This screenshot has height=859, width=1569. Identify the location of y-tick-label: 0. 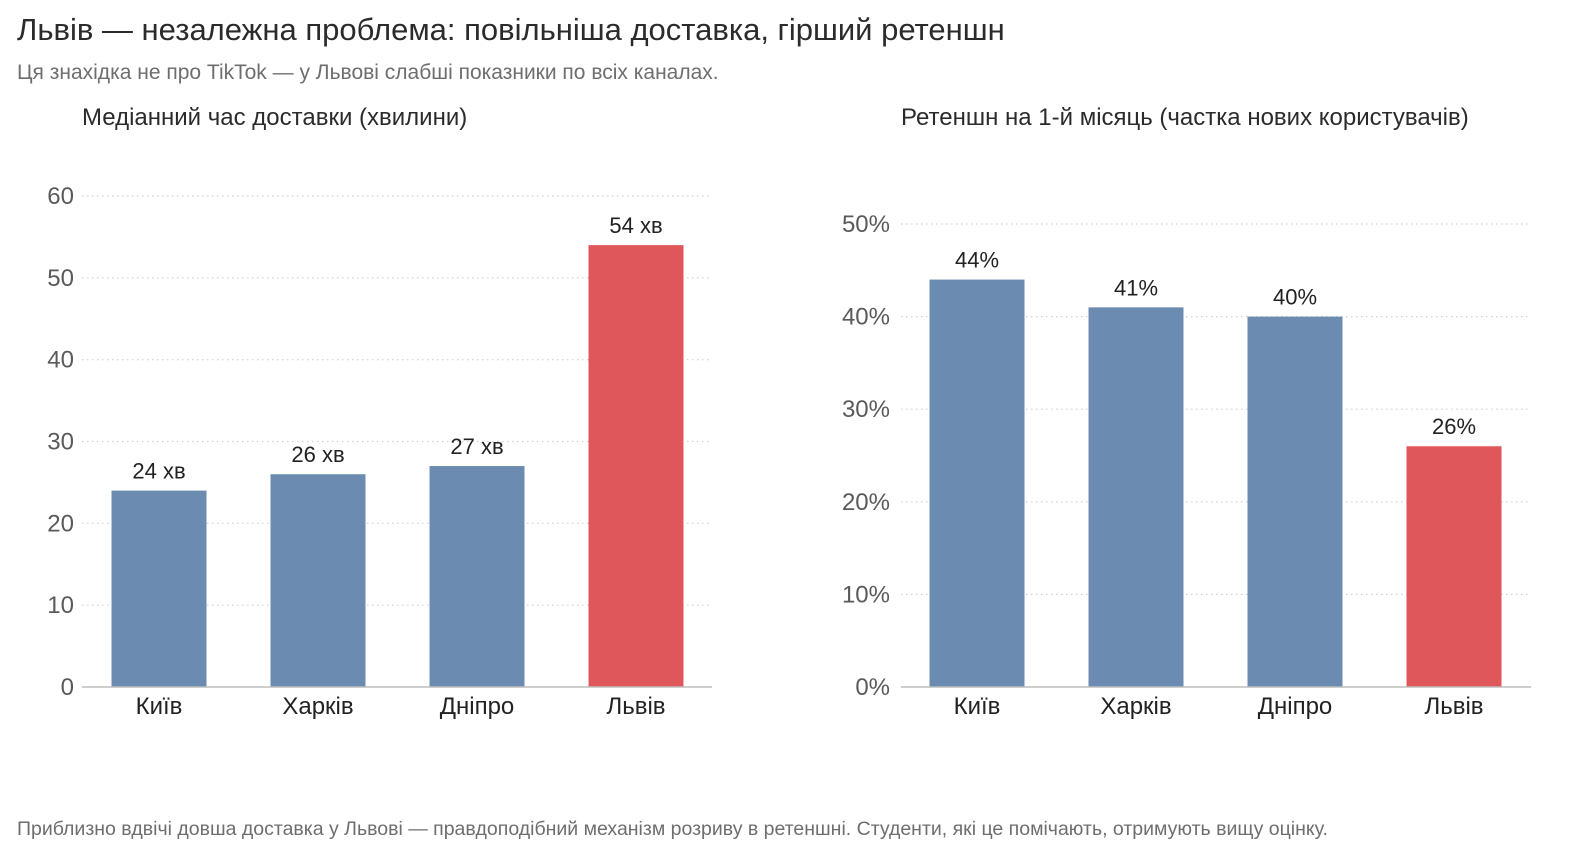
(67, 687).